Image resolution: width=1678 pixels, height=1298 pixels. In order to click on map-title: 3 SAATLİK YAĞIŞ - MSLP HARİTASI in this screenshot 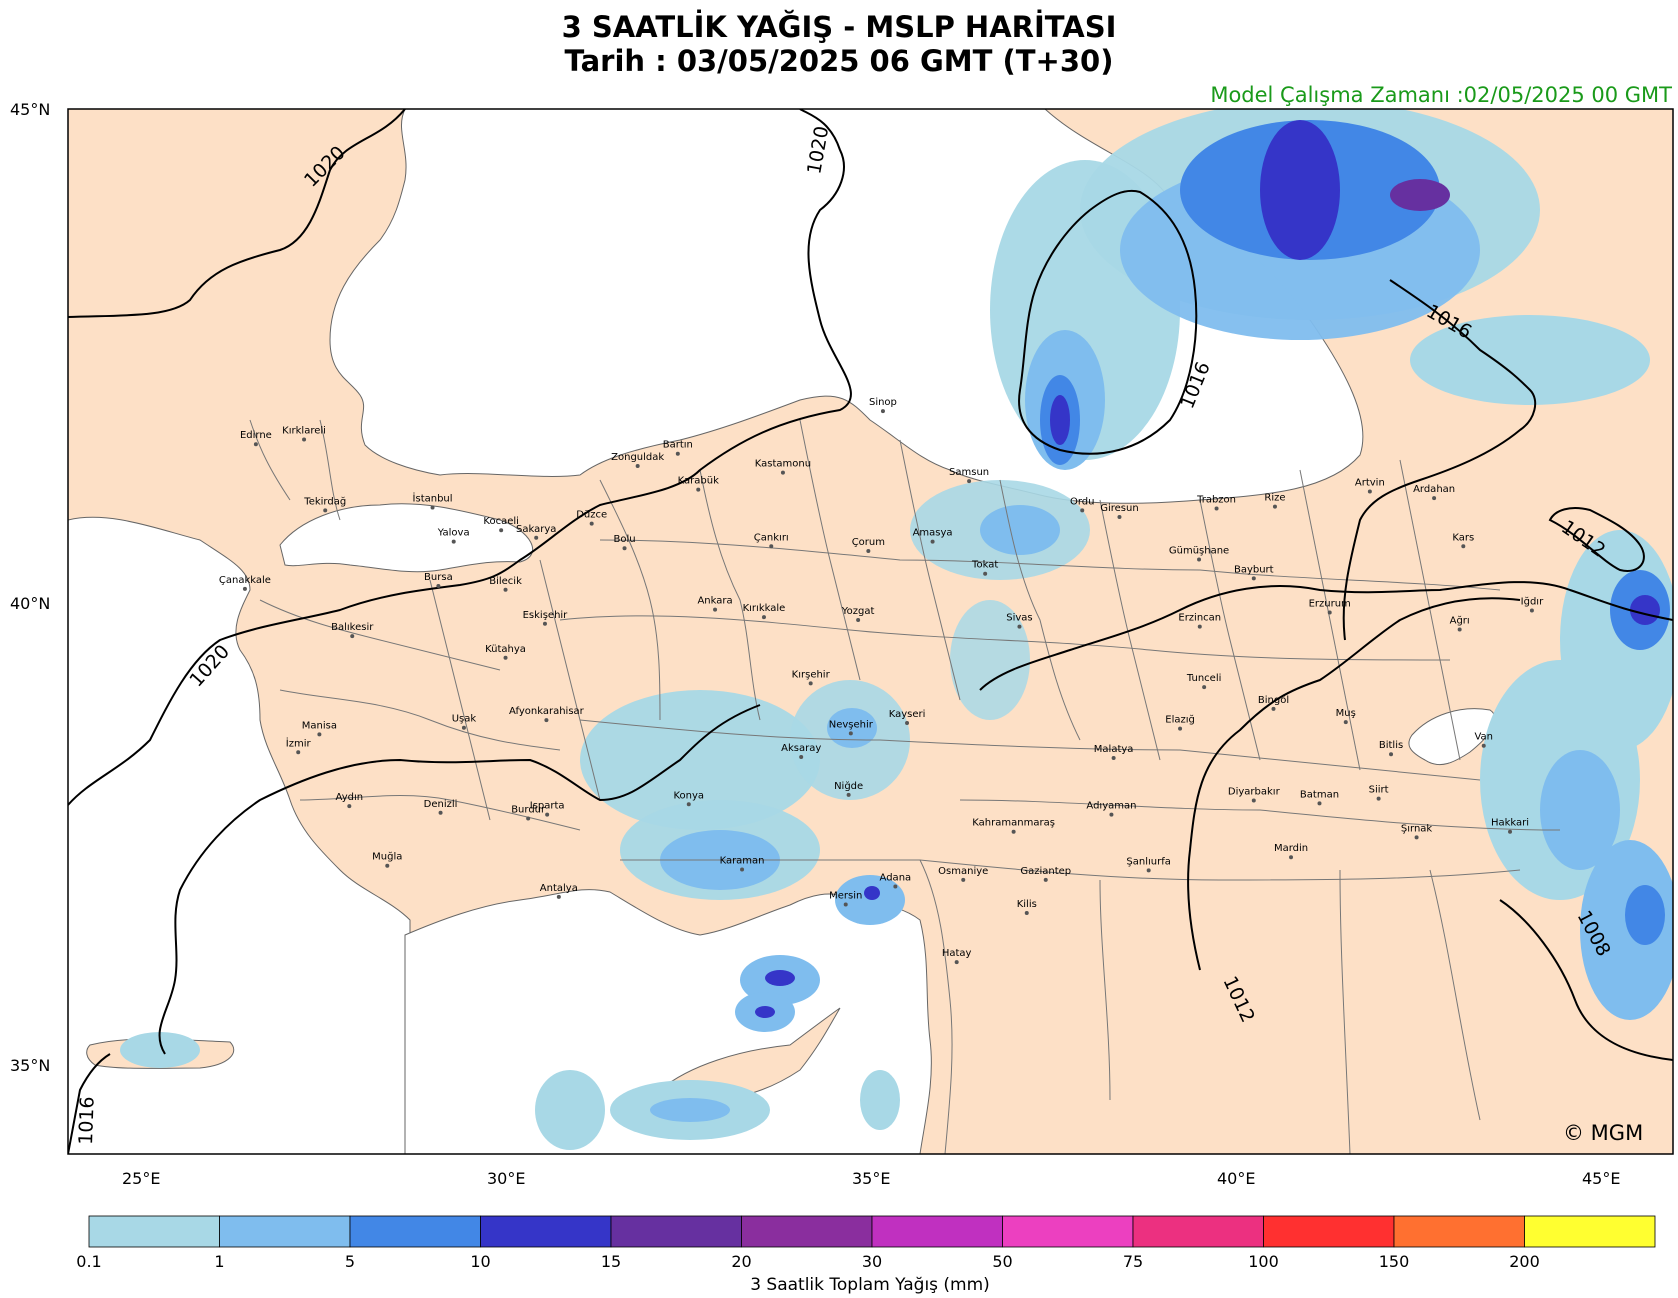, I will do `click(839, 27)`.